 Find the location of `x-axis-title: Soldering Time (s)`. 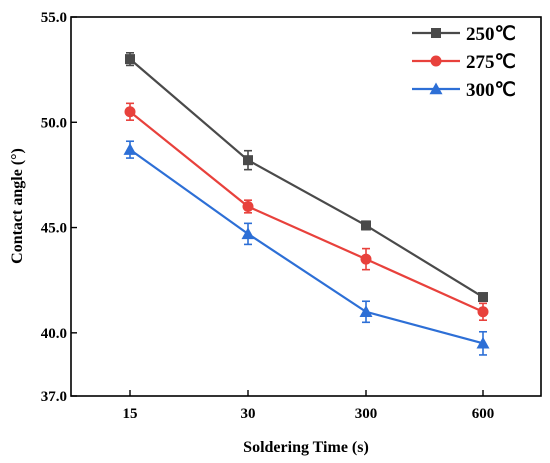

x-axis-title: Soldering Time (s) is located at coordinates (306, 447).